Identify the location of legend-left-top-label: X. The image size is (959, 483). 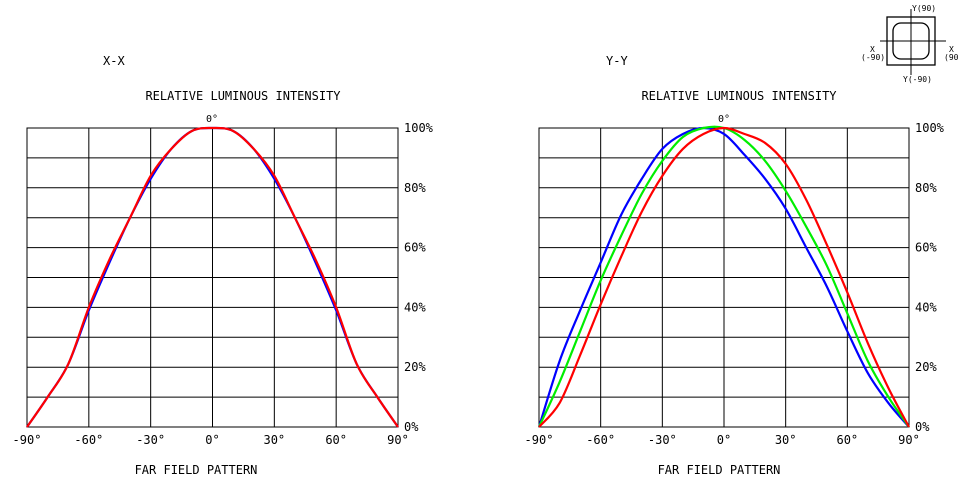
(872, 49).